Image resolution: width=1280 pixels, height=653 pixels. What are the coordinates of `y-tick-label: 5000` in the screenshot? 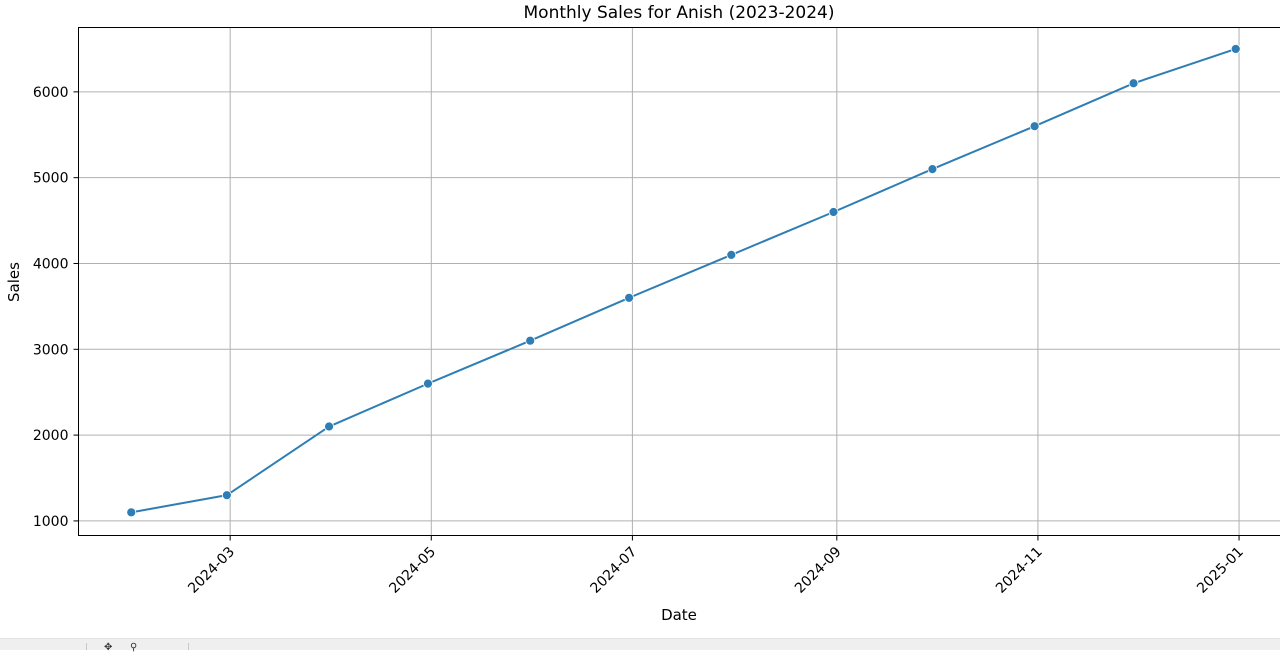 It's located at (51, 179).